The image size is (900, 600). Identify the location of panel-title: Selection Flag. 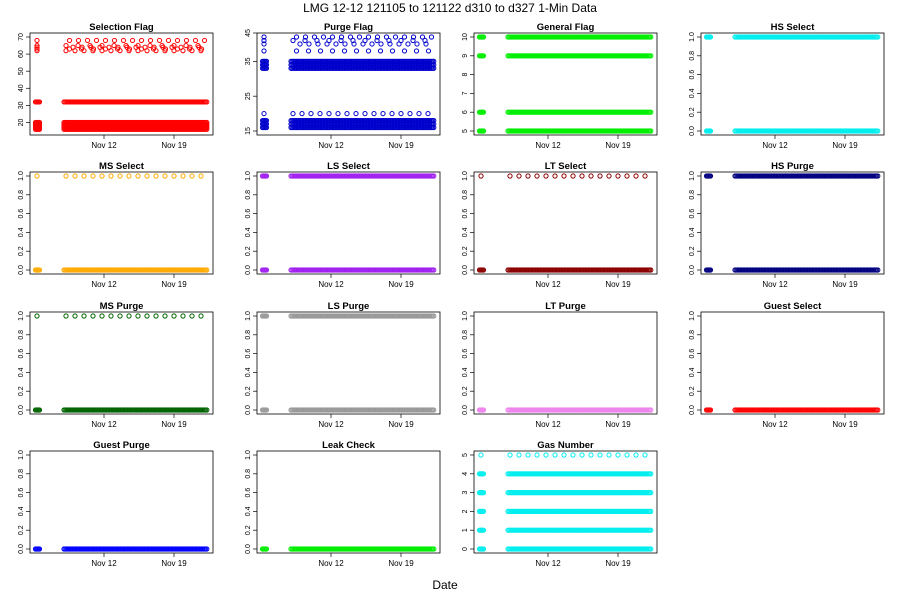
(121, 27).